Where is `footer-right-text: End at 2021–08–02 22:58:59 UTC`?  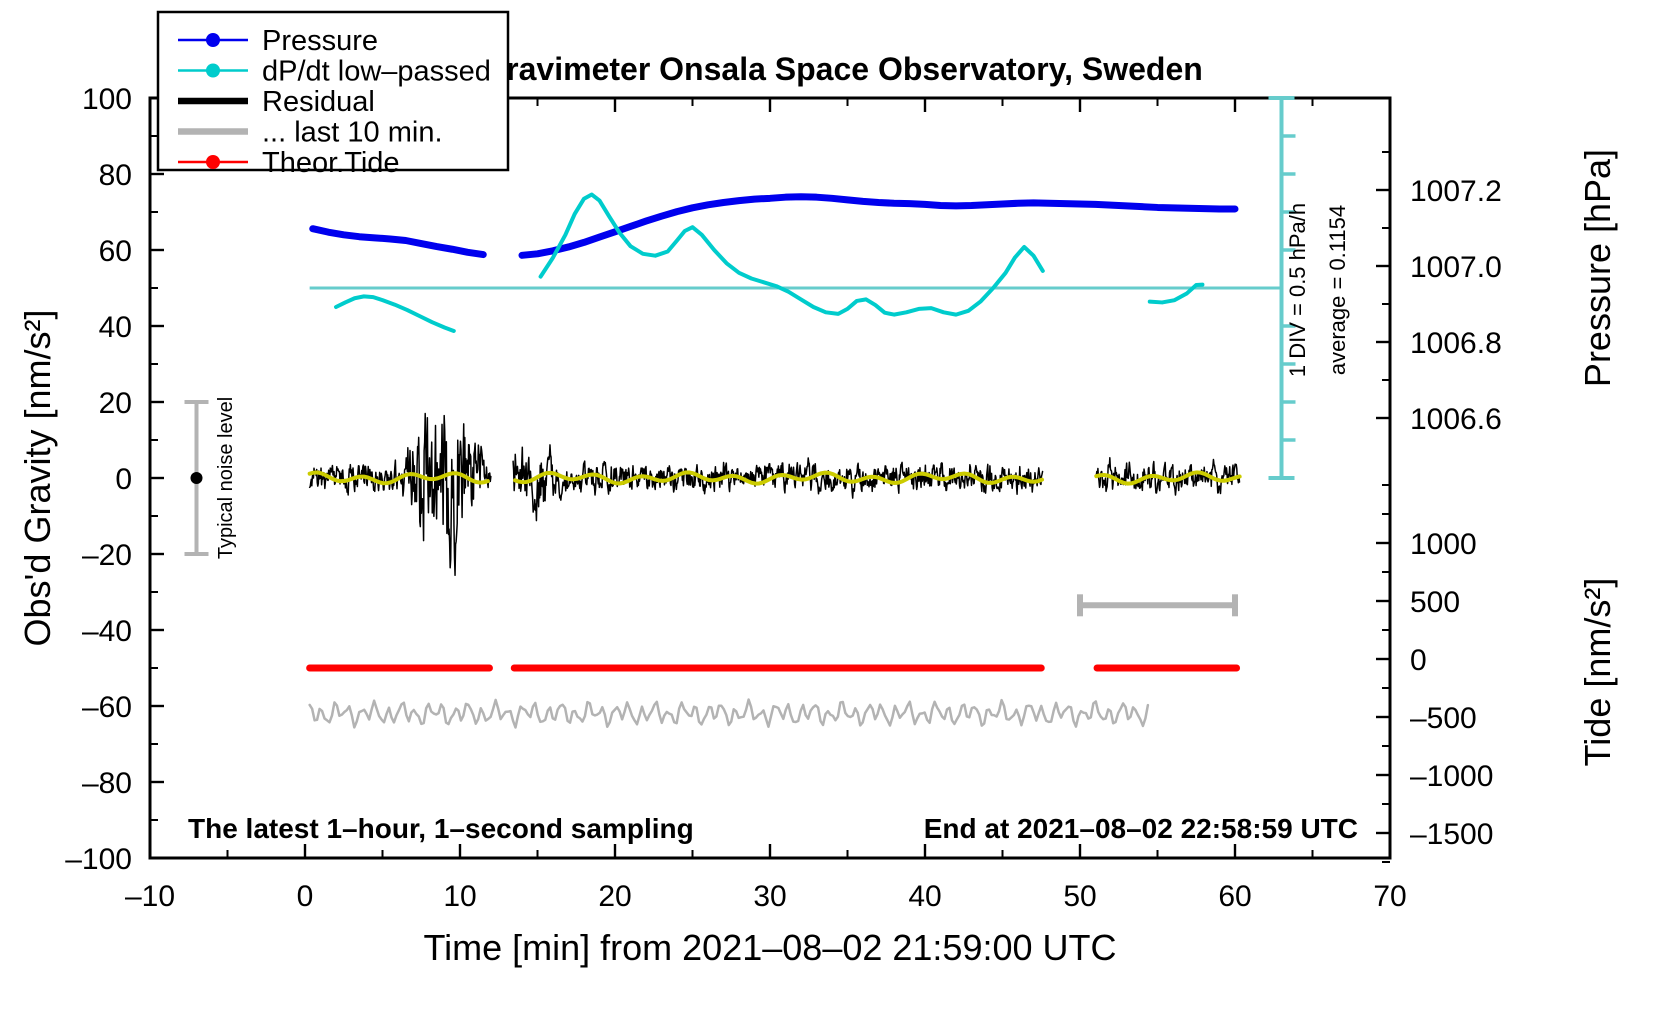 footer-right-text: End at 2021–08–02 22:58:59 UTC is located at coordinates (1141, 828).